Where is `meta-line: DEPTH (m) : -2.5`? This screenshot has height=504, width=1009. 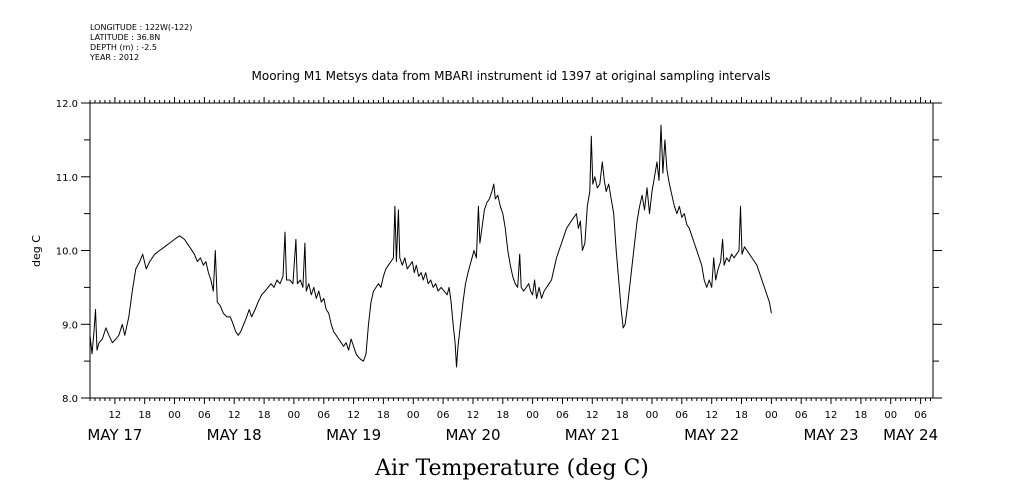 meta-line: DEPTH (m) : -2.5 is located at coordinates (123, 47).